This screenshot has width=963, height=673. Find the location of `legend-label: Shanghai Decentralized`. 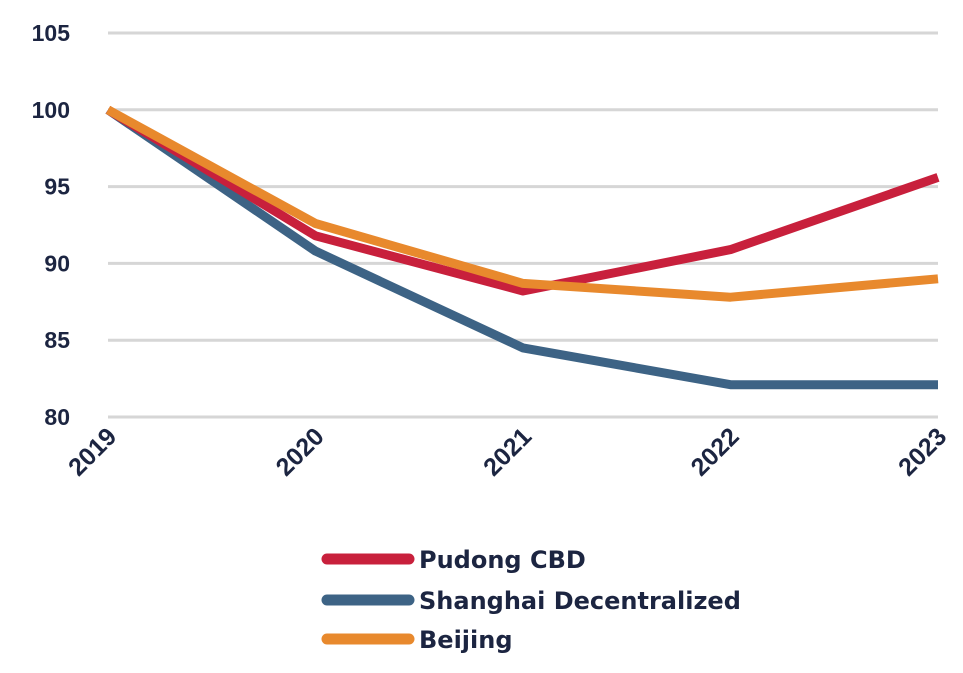

legend-label: Shanghai Decentralized is located at coordinates (580, 601).